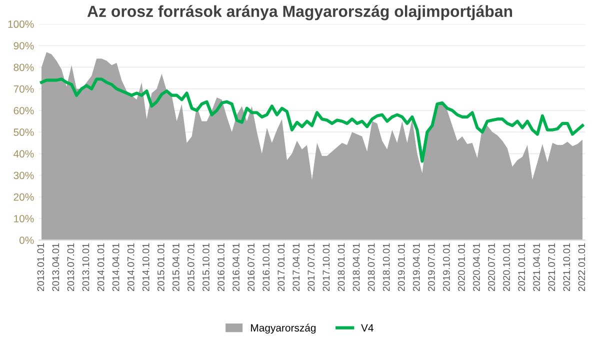  What do you see at coordinates (386, 267) in the screenshot?
I see `x-tick-label: 2018.10.01` at bounding box center [386, 267].